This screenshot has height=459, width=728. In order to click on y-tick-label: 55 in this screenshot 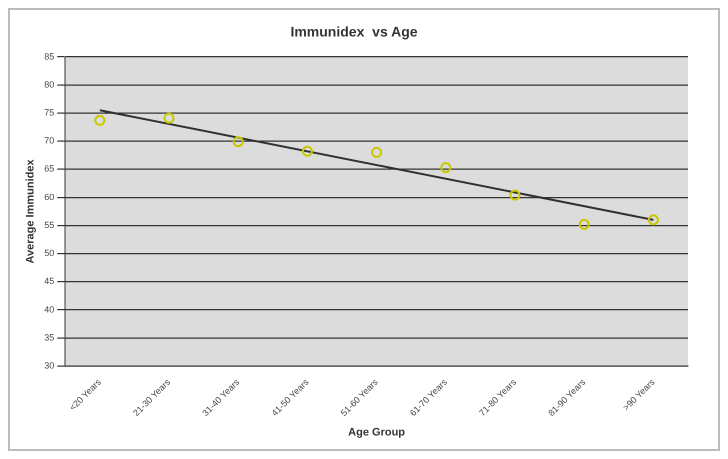, I will do `click(49, 225)`.